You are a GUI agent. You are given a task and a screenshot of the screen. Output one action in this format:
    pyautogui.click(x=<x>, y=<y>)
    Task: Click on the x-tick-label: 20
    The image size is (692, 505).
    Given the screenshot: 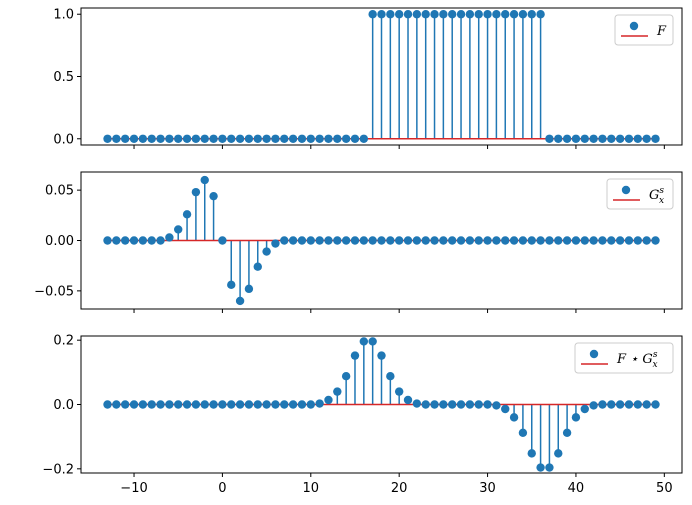 What is the action you would take?
    pyautogui.click(x=399, y=488)
    